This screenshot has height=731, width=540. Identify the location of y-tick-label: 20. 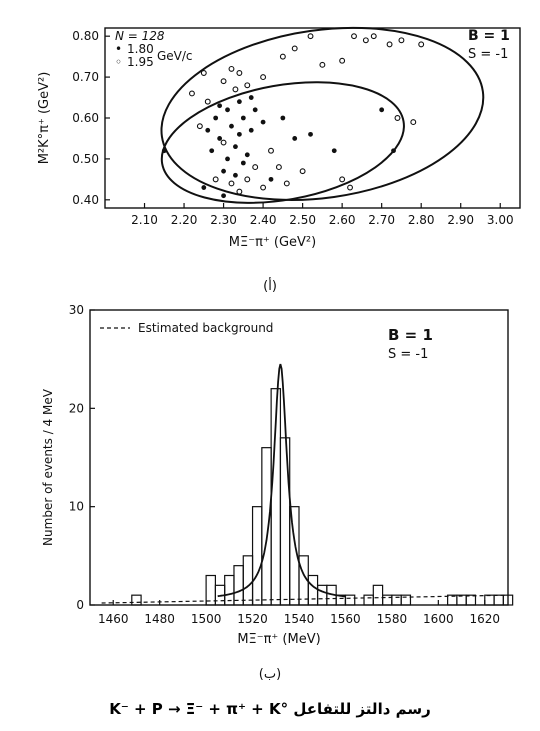
(76, 408).